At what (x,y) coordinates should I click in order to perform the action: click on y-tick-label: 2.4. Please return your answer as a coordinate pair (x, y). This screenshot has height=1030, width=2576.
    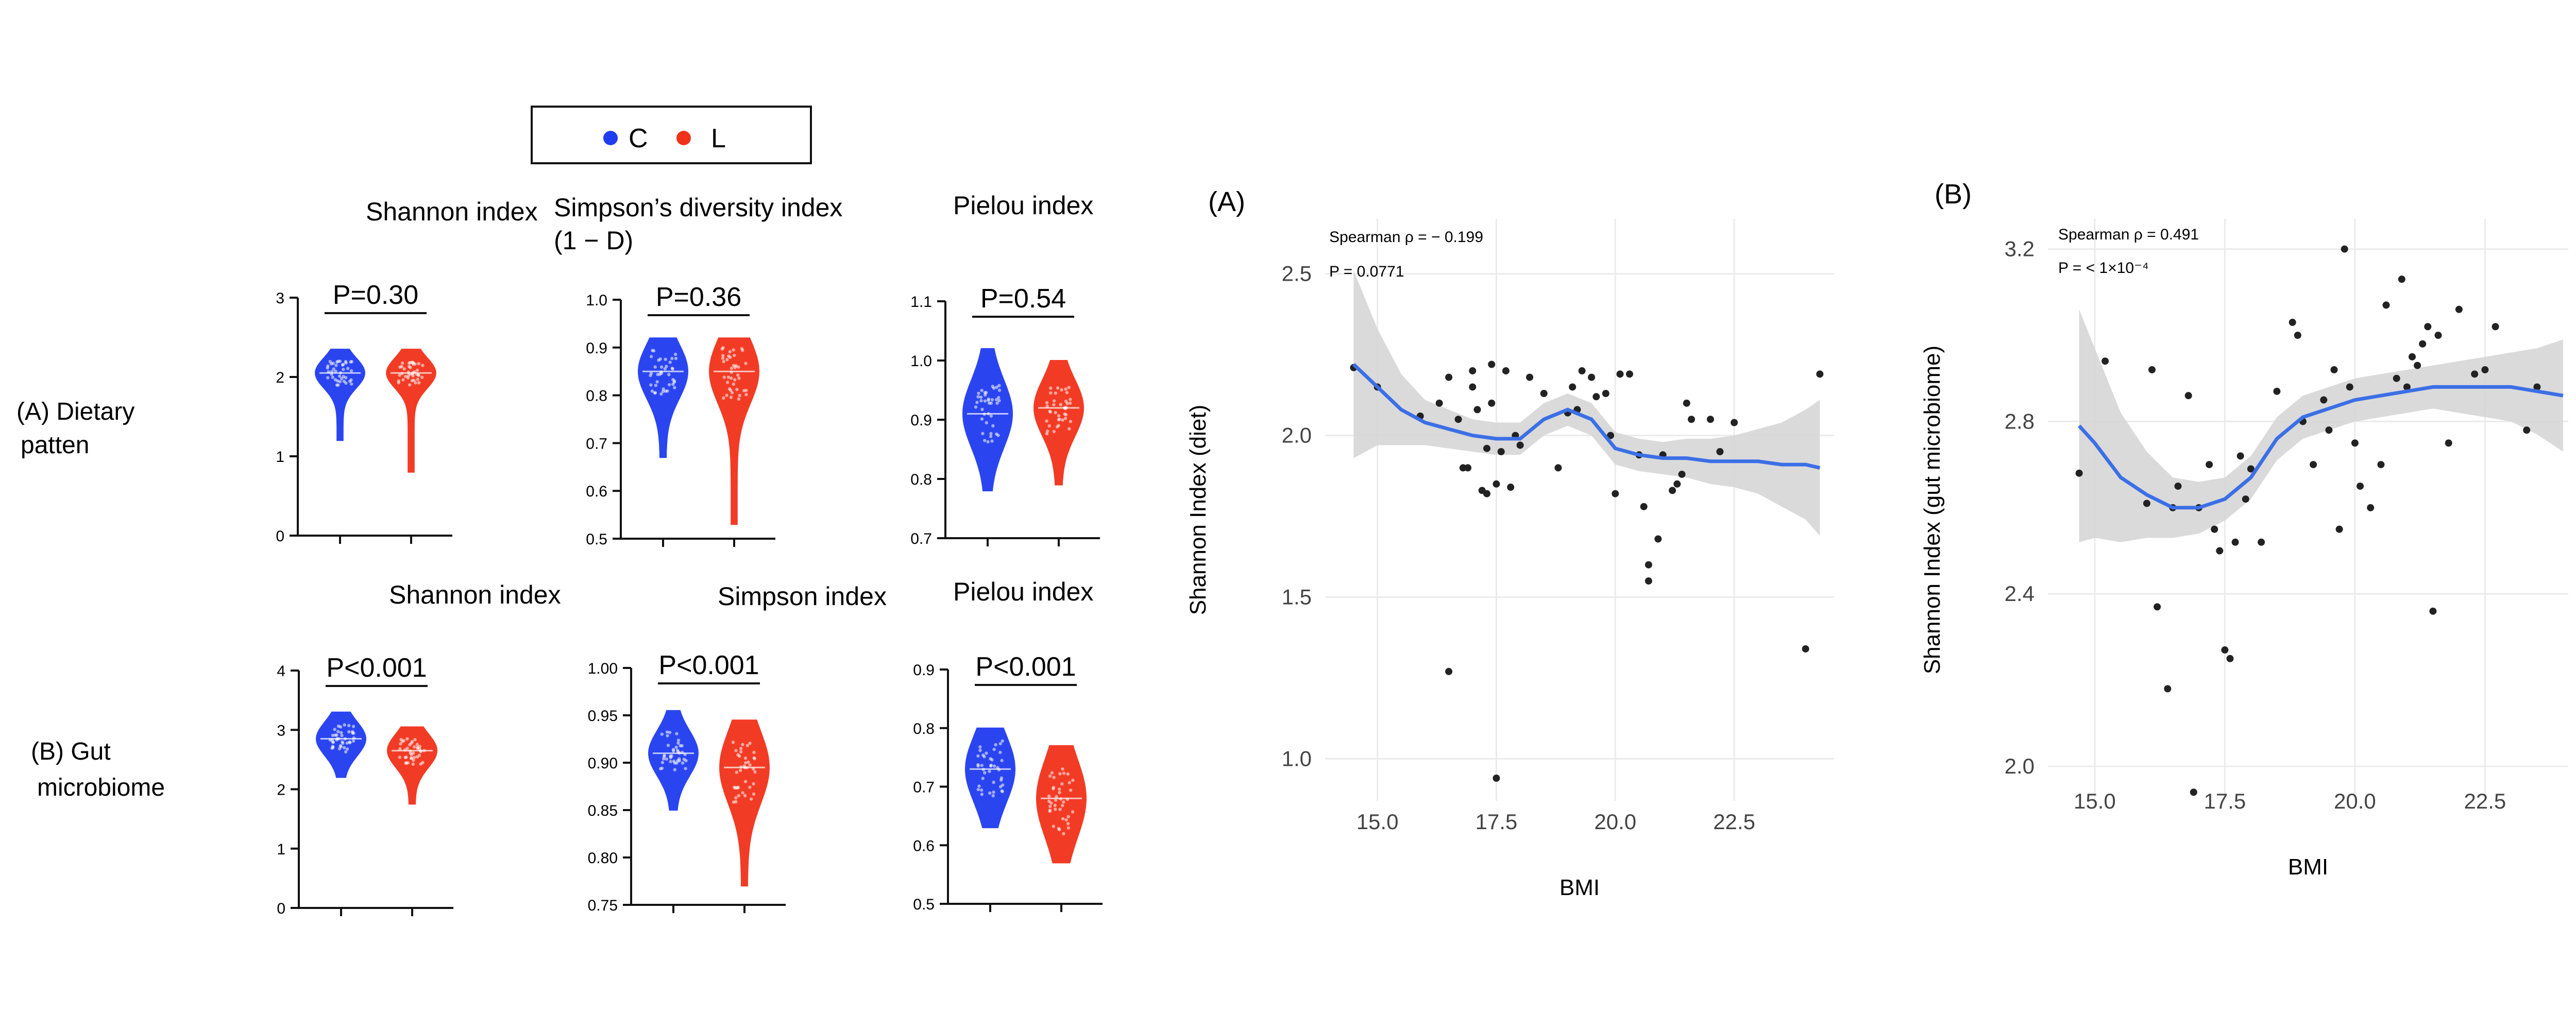
    Looking at the image, I should click on (2020, 594).